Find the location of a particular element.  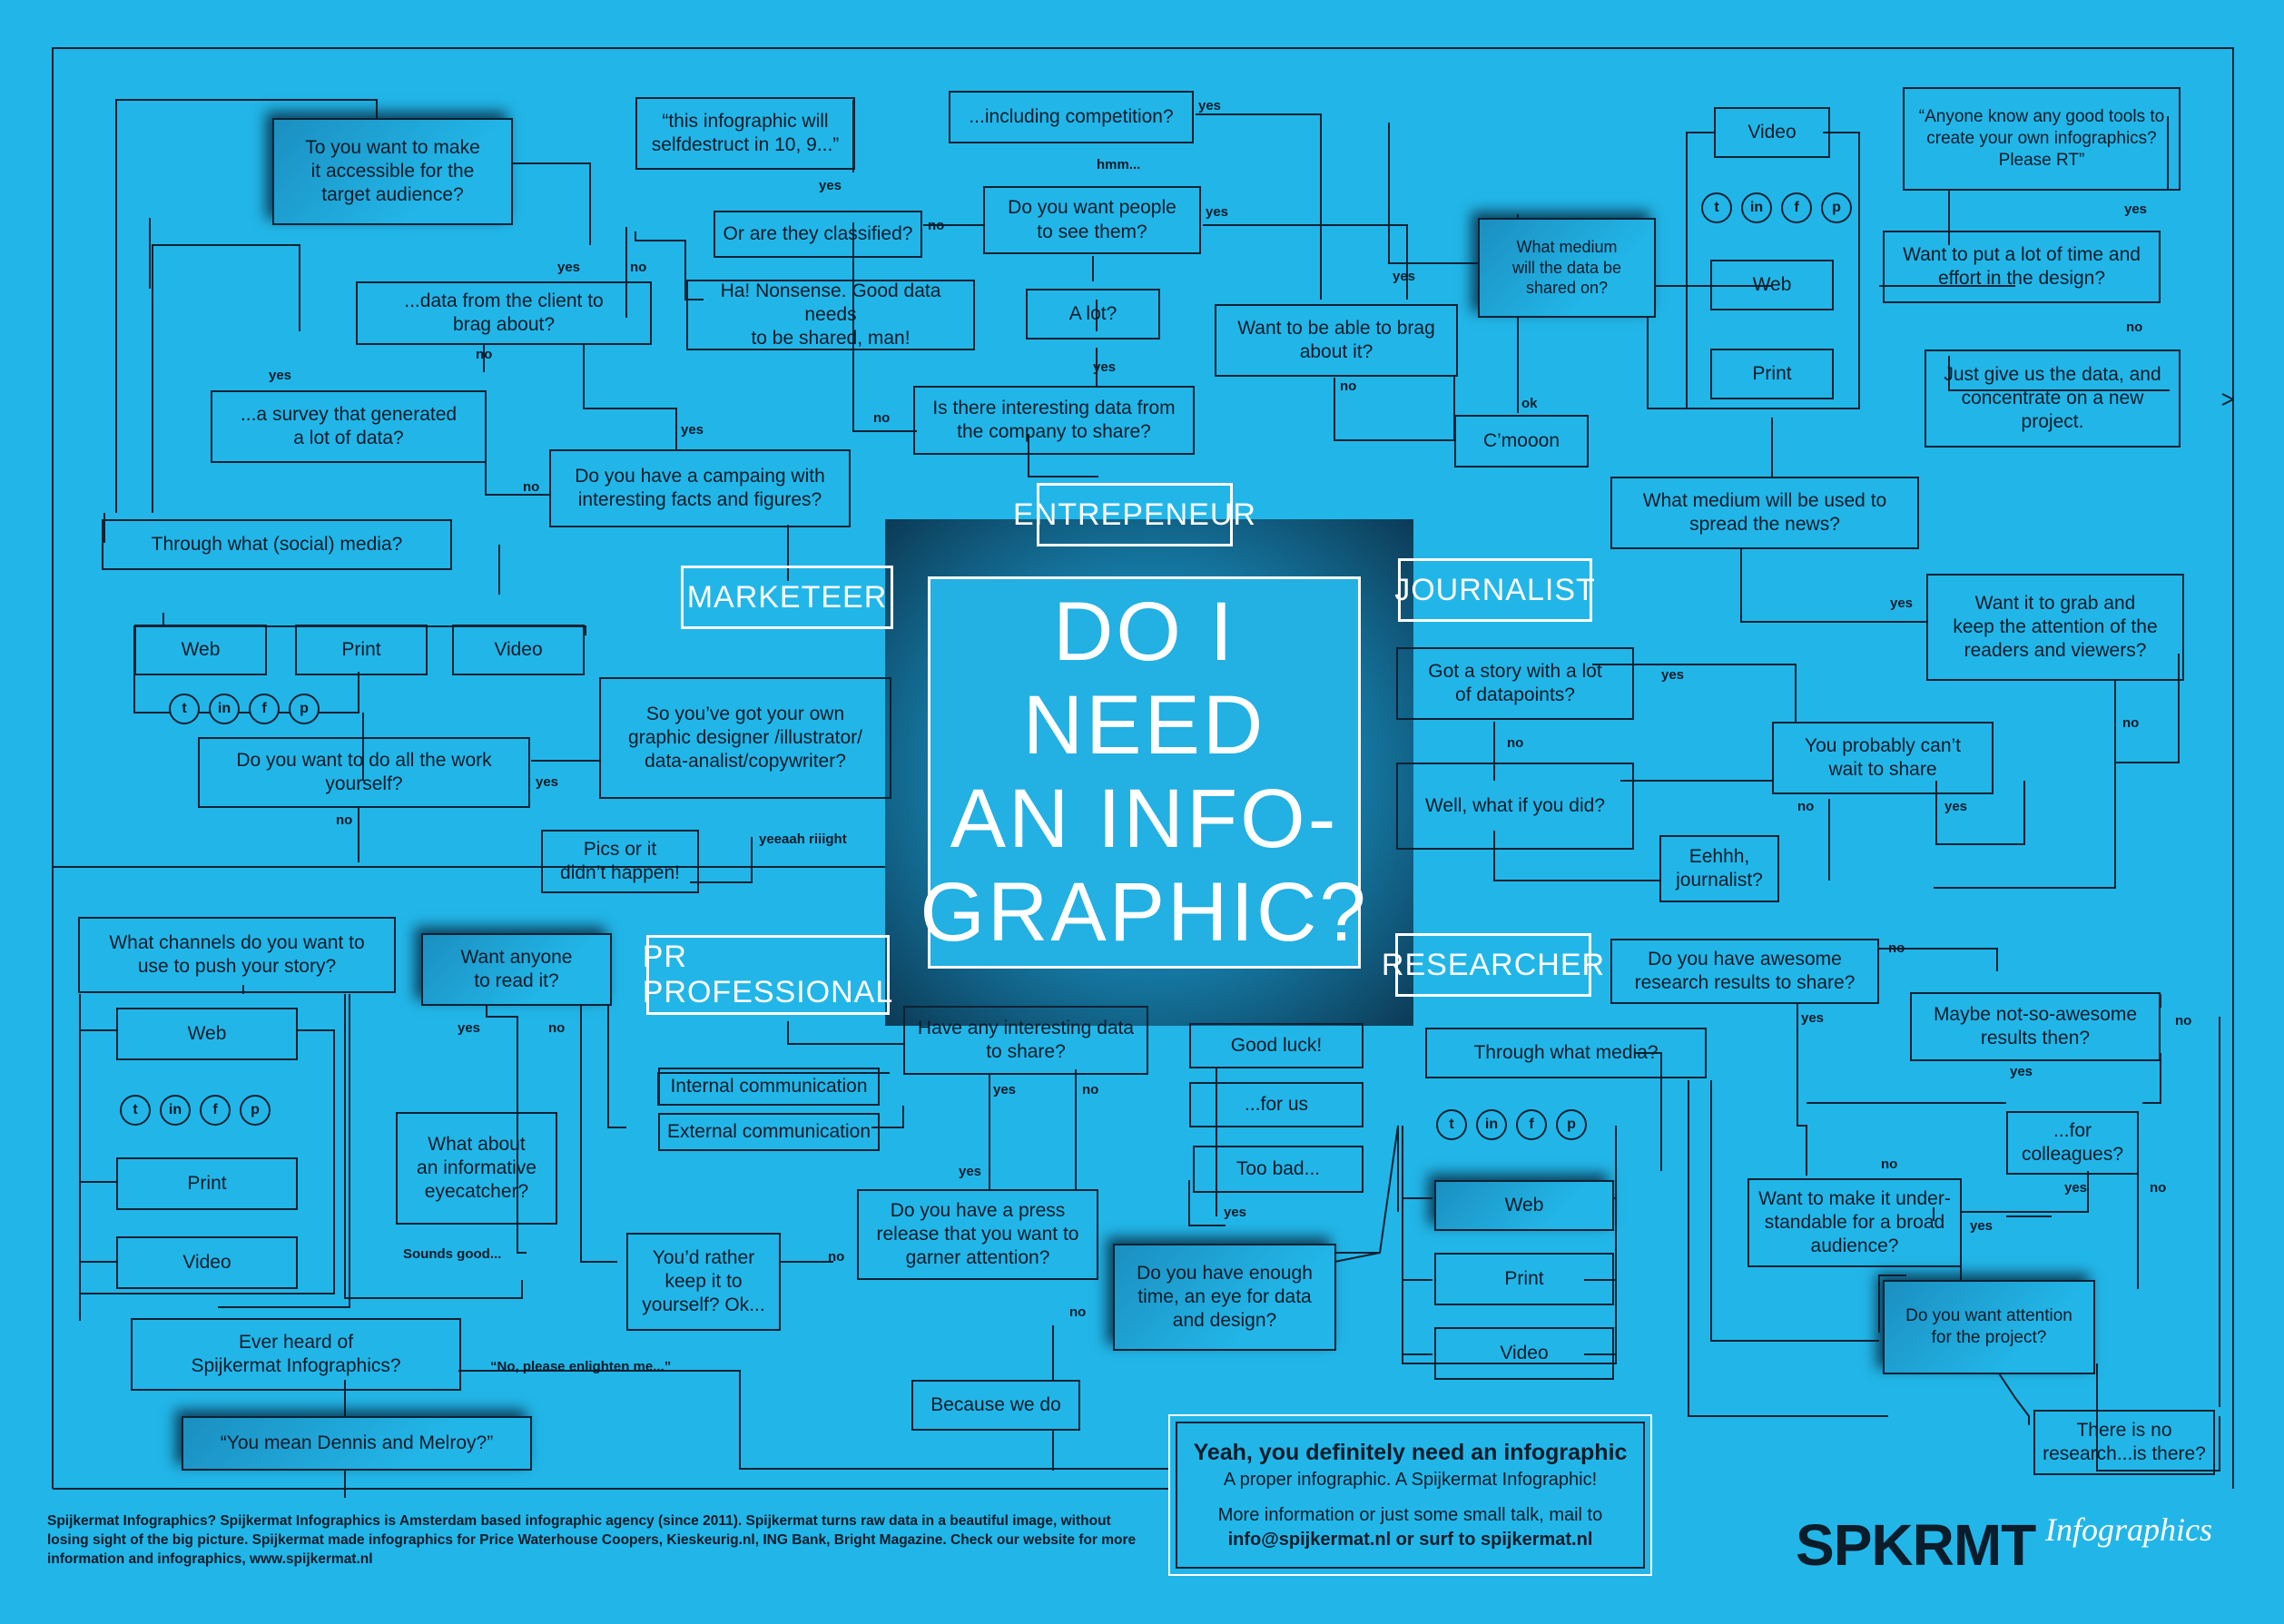

label-yes-11: yes is located at coordinates (280, 375).